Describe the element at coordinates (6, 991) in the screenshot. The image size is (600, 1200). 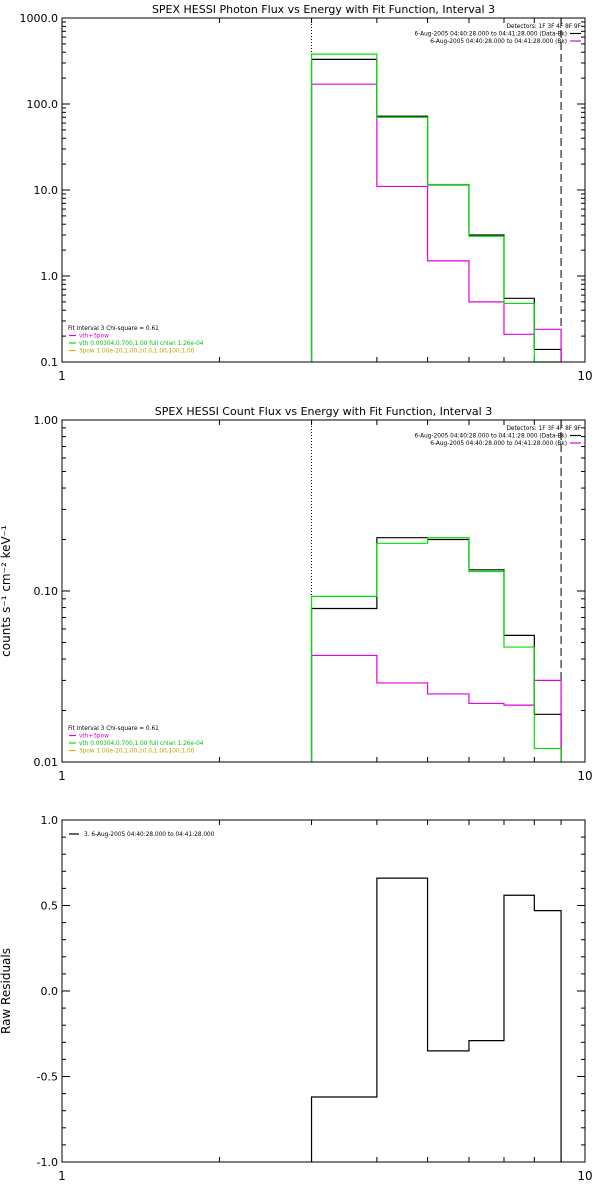
I see `y-axis-label: Raw Residuals` at that location.